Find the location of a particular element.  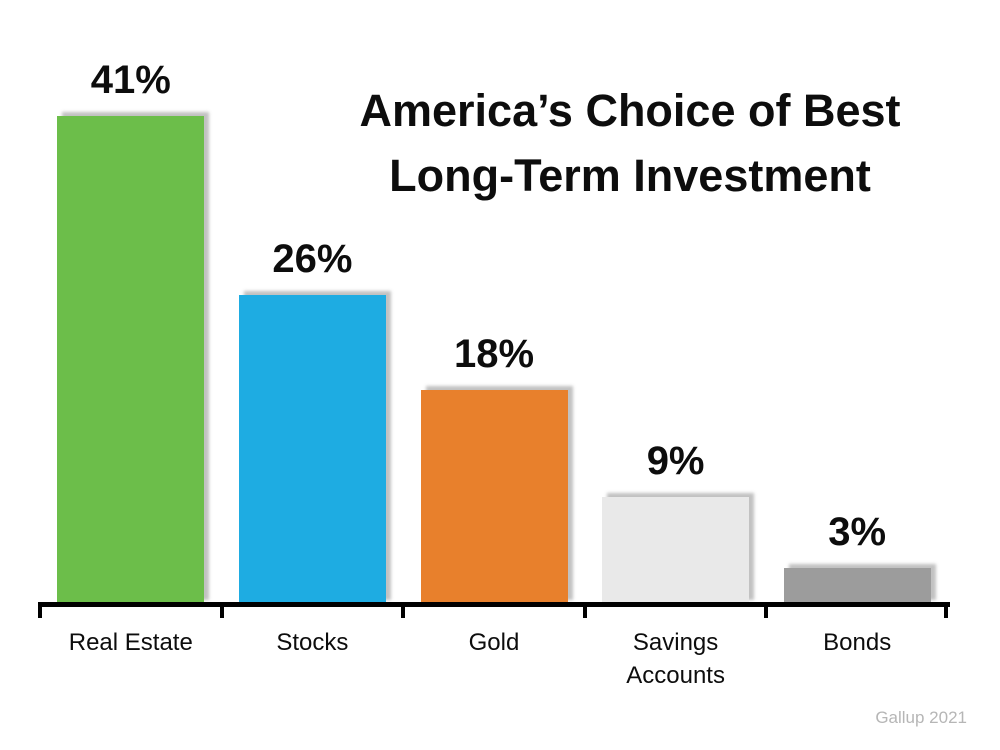

category-label-savings-accounts: Savings Accounts is located at coordinates (675, 659).